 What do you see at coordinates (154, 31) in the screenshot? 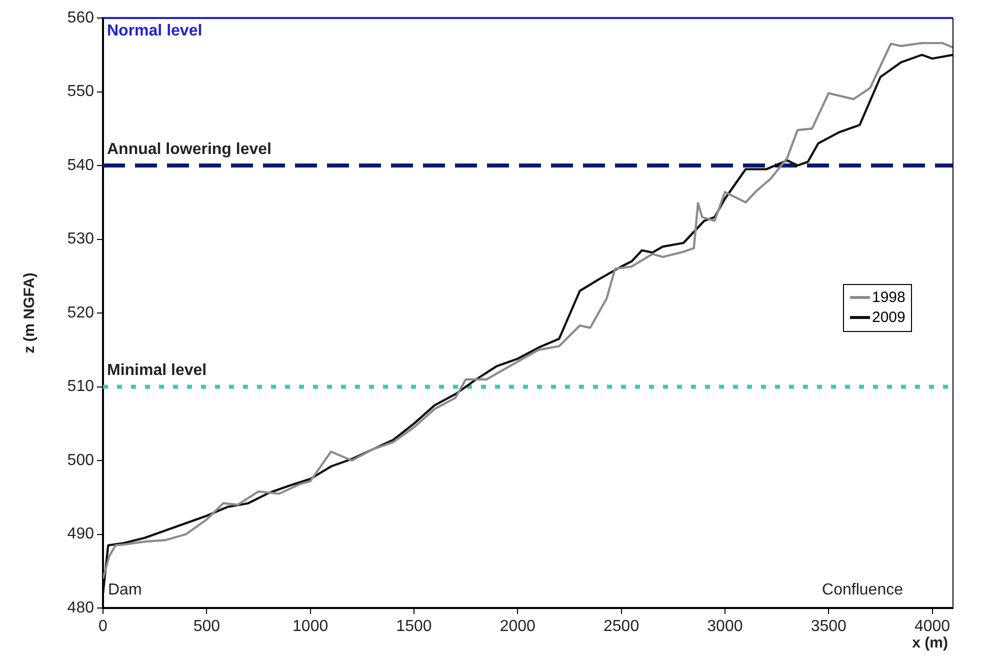
I see `ref-line-label: Normal level` at bounding box center [154, 31].